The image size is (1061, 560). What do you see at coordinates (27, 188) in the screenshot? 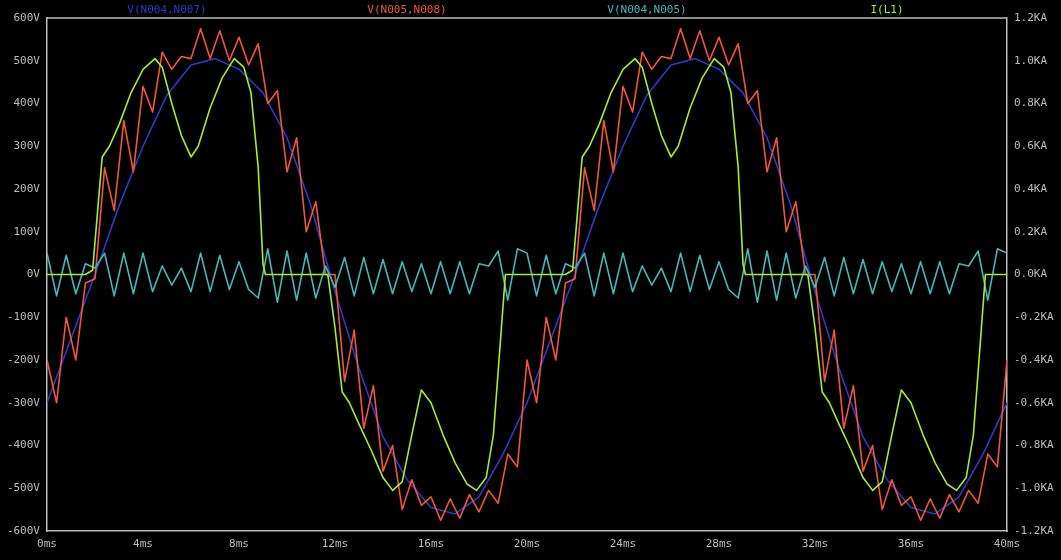
I see `y-tick-label: 200V` at bounding box center [27, 188].